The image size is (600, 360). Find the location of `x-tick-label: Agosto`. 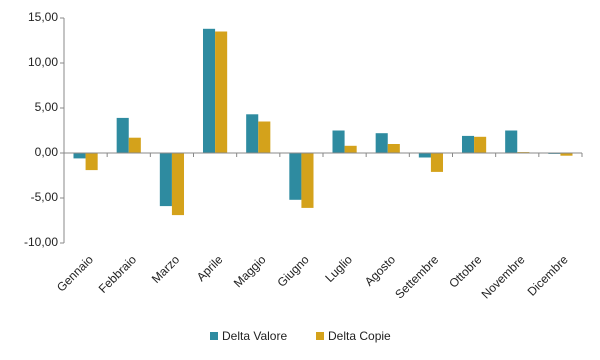

x-tick-label: Agosto is located at coordinates (380, 270).